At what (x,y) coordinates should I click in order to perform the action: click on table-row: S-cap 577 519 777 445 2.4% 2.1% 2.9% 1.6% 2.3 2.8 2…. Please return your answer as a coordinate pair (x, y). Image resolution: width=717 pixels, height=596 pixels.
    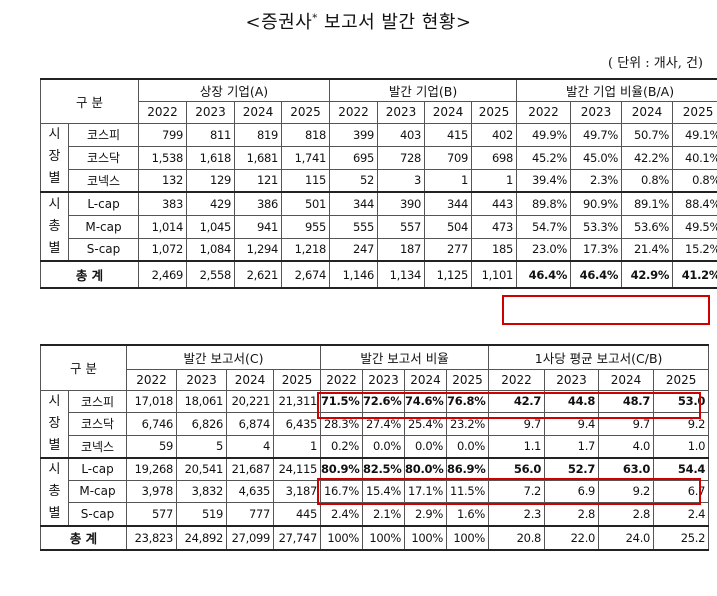
    Looking at the image, I should click on (375, 514).